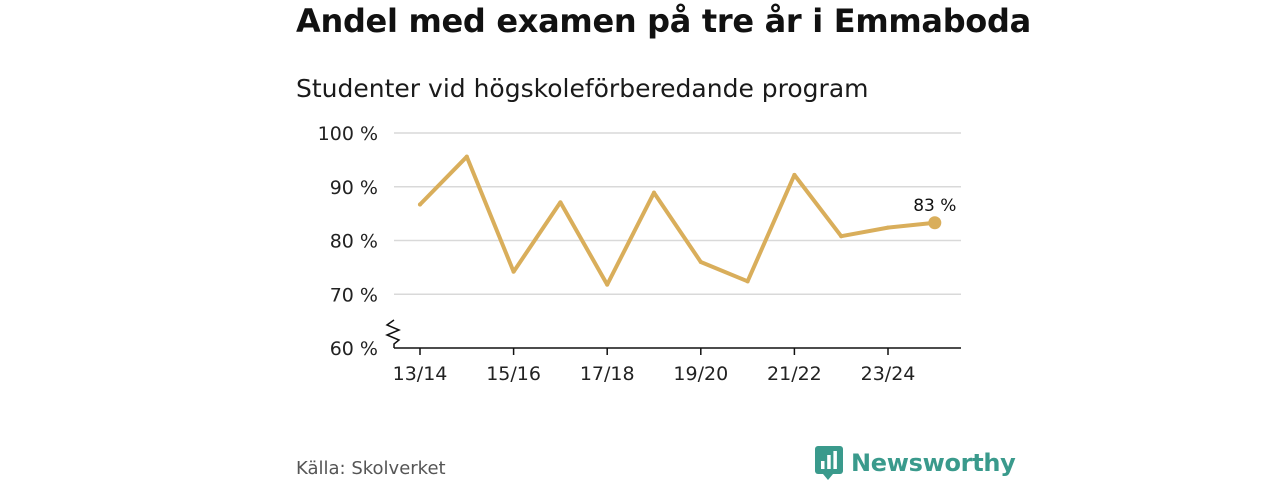  I want to click on bar-chart-logo-icon, so click(829, 463).